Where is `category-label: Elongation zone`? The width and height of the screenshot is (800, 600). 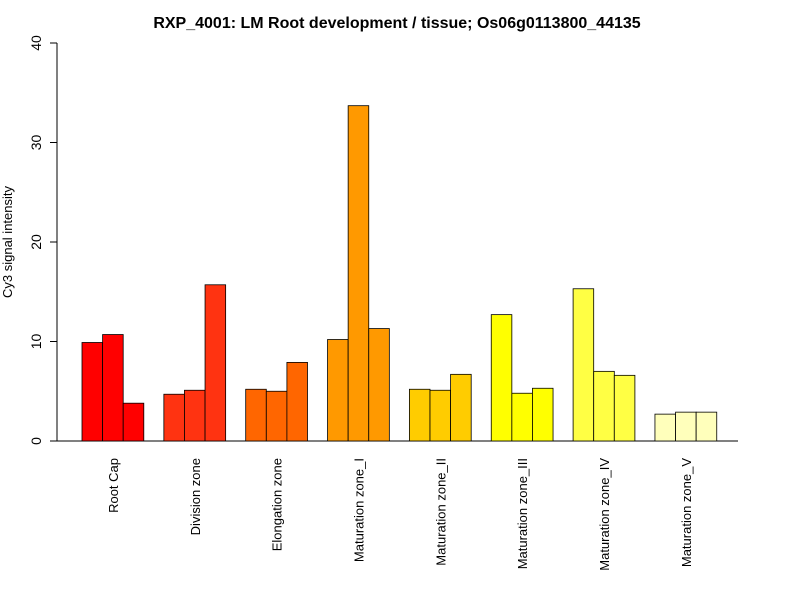 category-label: Elongation zone is located at coordinates (277, 504).